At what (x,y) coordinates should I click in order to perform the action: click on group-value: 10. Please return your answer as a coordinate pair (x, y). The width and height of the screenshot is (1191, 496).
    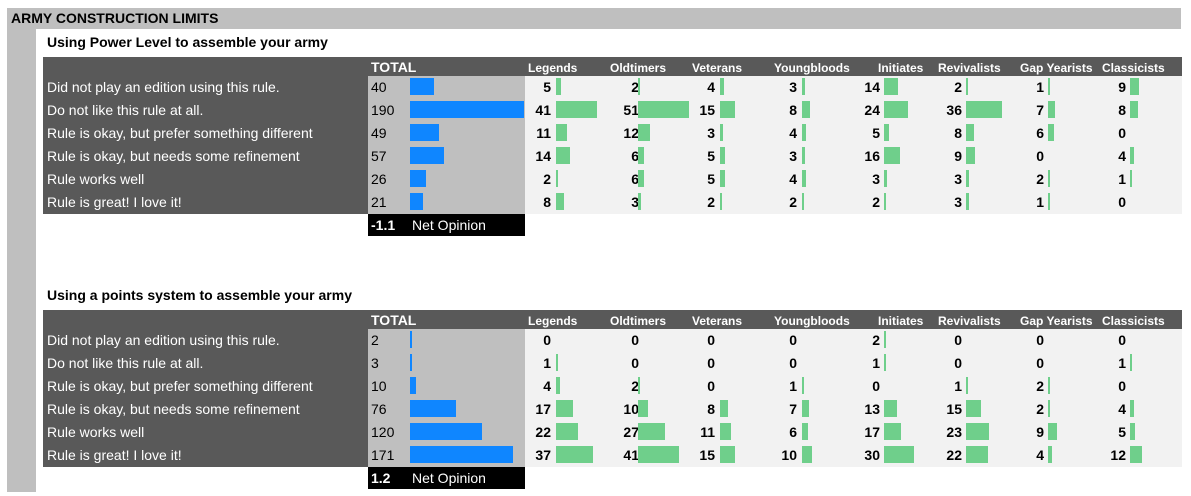
    Looking at the image, I should click on (631, 409).